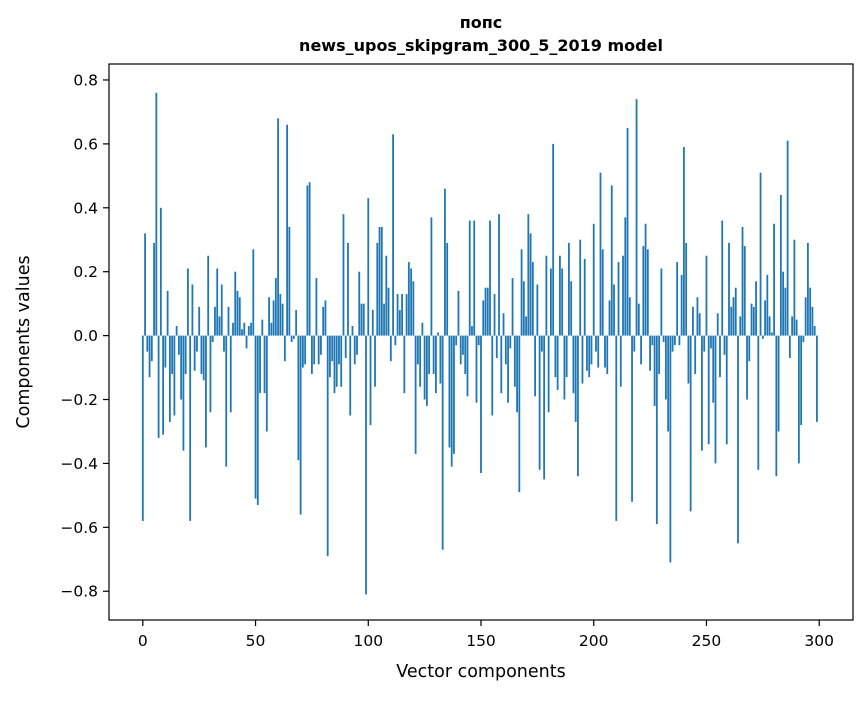 This screenshot has height=701, width=867. What do you see at coordinates (79, 464) in the screenshot?
I see `y-tick-label: −0.4` at bounding box center [79, 464].